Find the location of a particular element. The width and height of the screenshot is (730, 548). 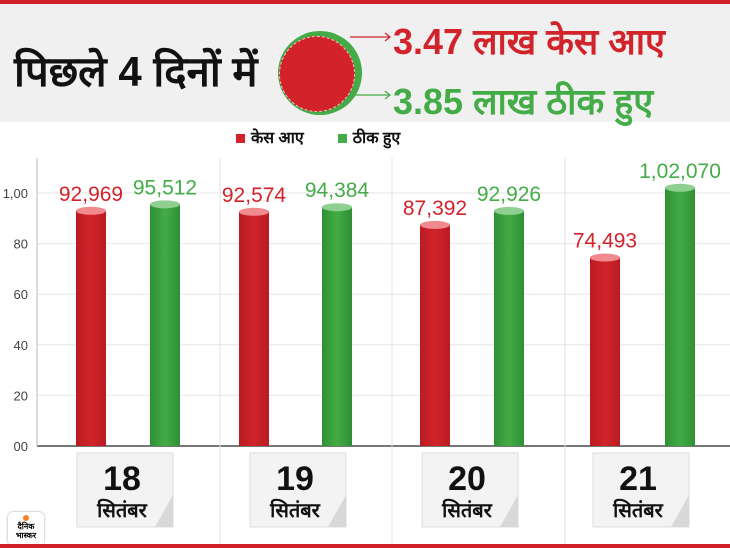

top-accent-bar is located at coordinates (365, 2).